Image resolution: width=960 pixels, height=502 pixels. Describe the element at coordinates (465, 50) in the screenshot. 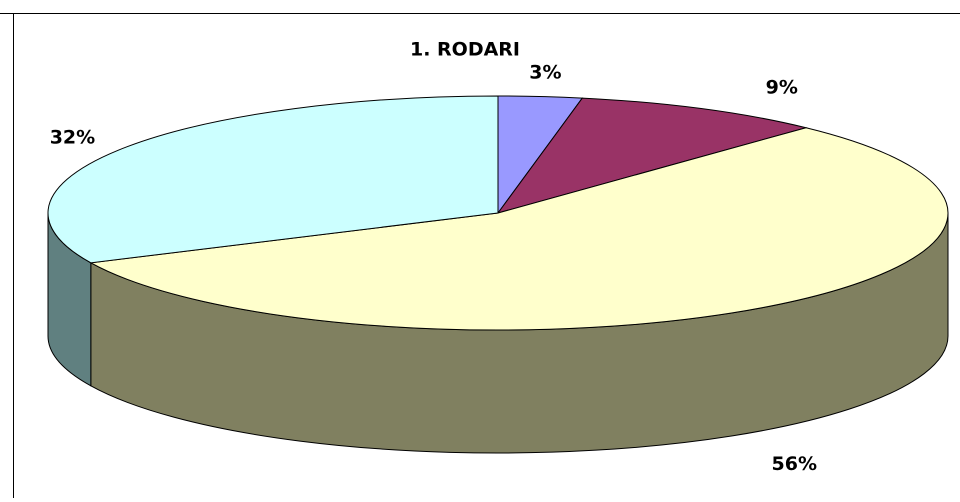

I see `chart-title: 1. RODARI` at that location.